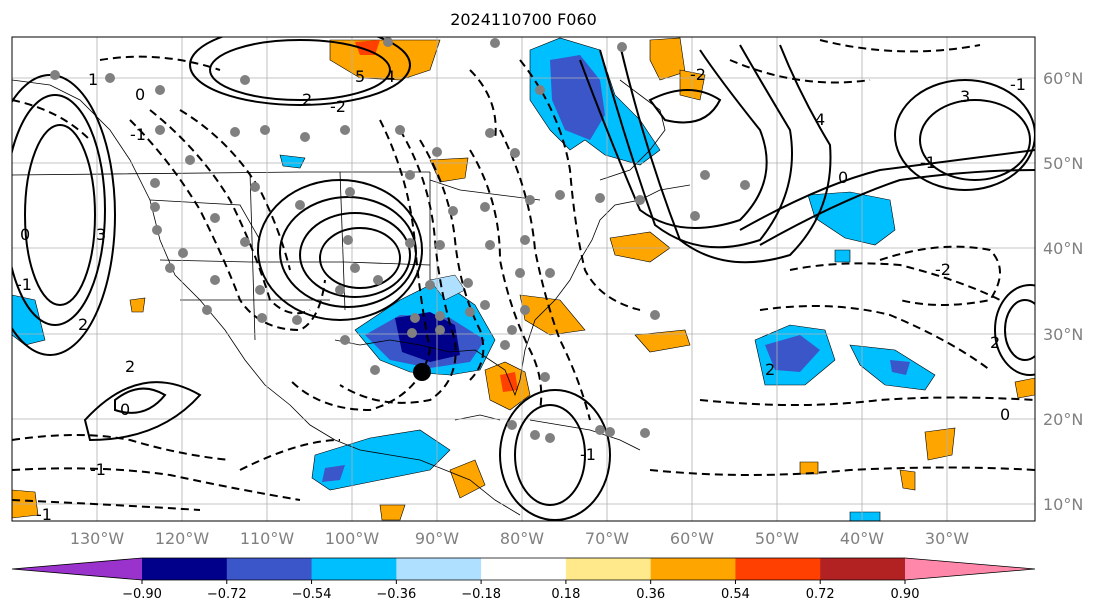  I want to click on high-us-ring4, so click(340, 250).